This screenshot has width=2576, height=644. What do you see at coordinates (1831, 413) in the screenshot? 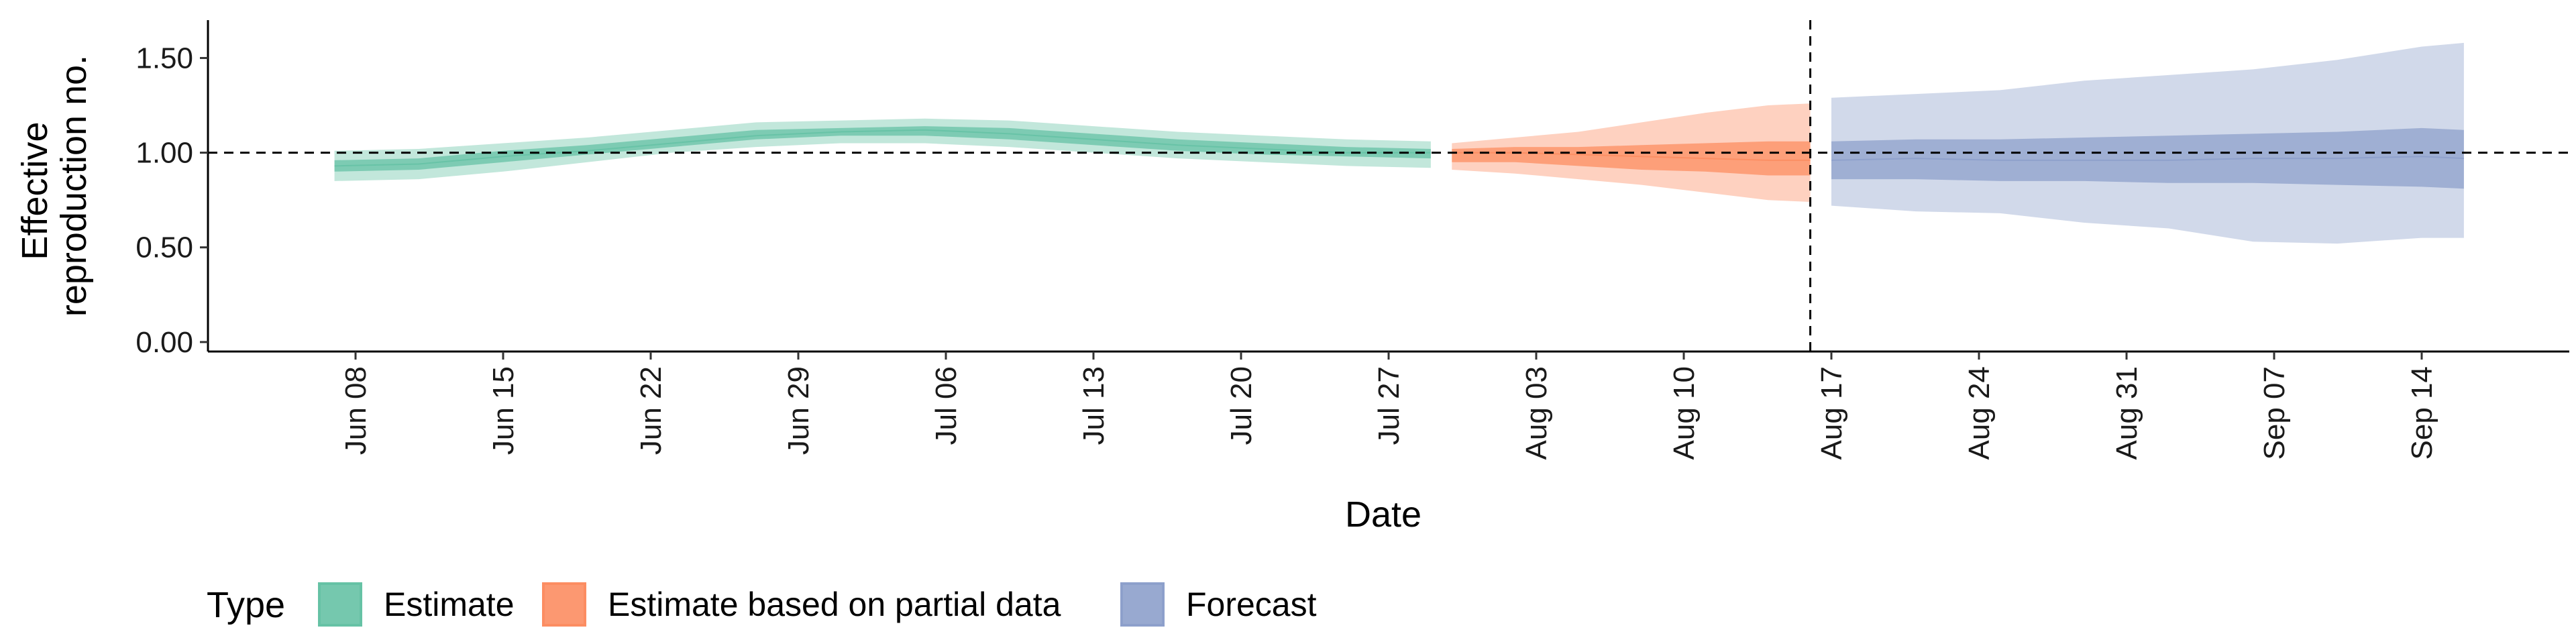
I see `x-tick-label: Aug 17` at bounding box center [1831, 413].